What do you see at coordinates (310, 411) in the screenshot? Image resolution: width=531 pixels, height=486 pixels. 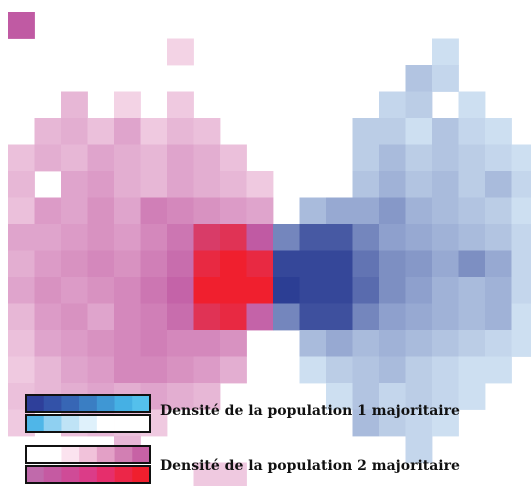 I see `legend-label-population-1: Densité de la population 1 majoritaire` at bounding box center [310, 411].